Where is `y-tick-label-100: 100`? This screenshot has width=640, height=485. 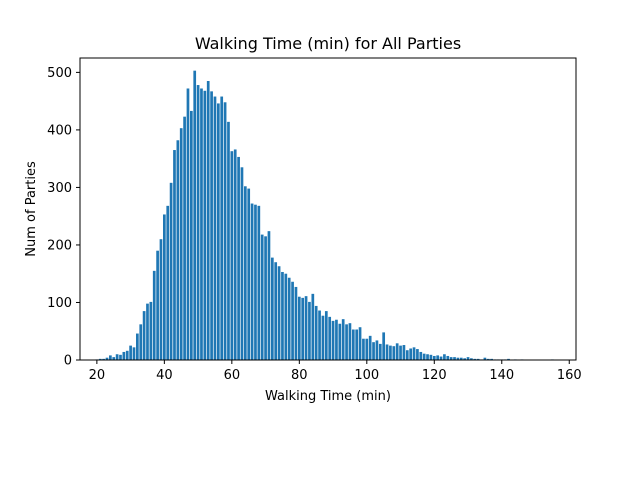 y-tick-label-100: 100 is located at coordinates (59, 303).